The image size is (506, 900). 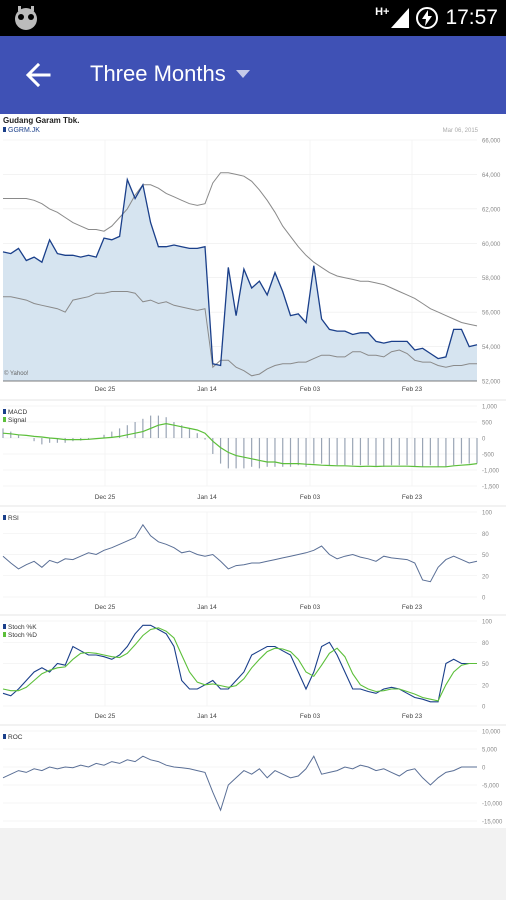 What do you see at coordinates (487, 424) in the screenshot?
I see `macd-chart-y-tick-label: 500` at bounding box center [487, 424].